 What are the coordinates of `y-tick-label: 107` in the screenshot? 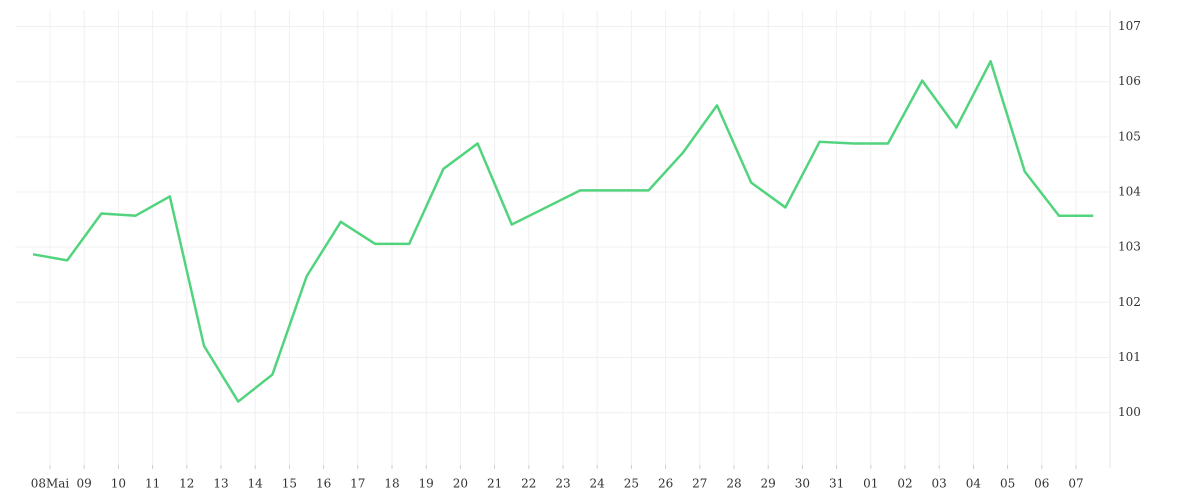 It's located at (1129, 26).